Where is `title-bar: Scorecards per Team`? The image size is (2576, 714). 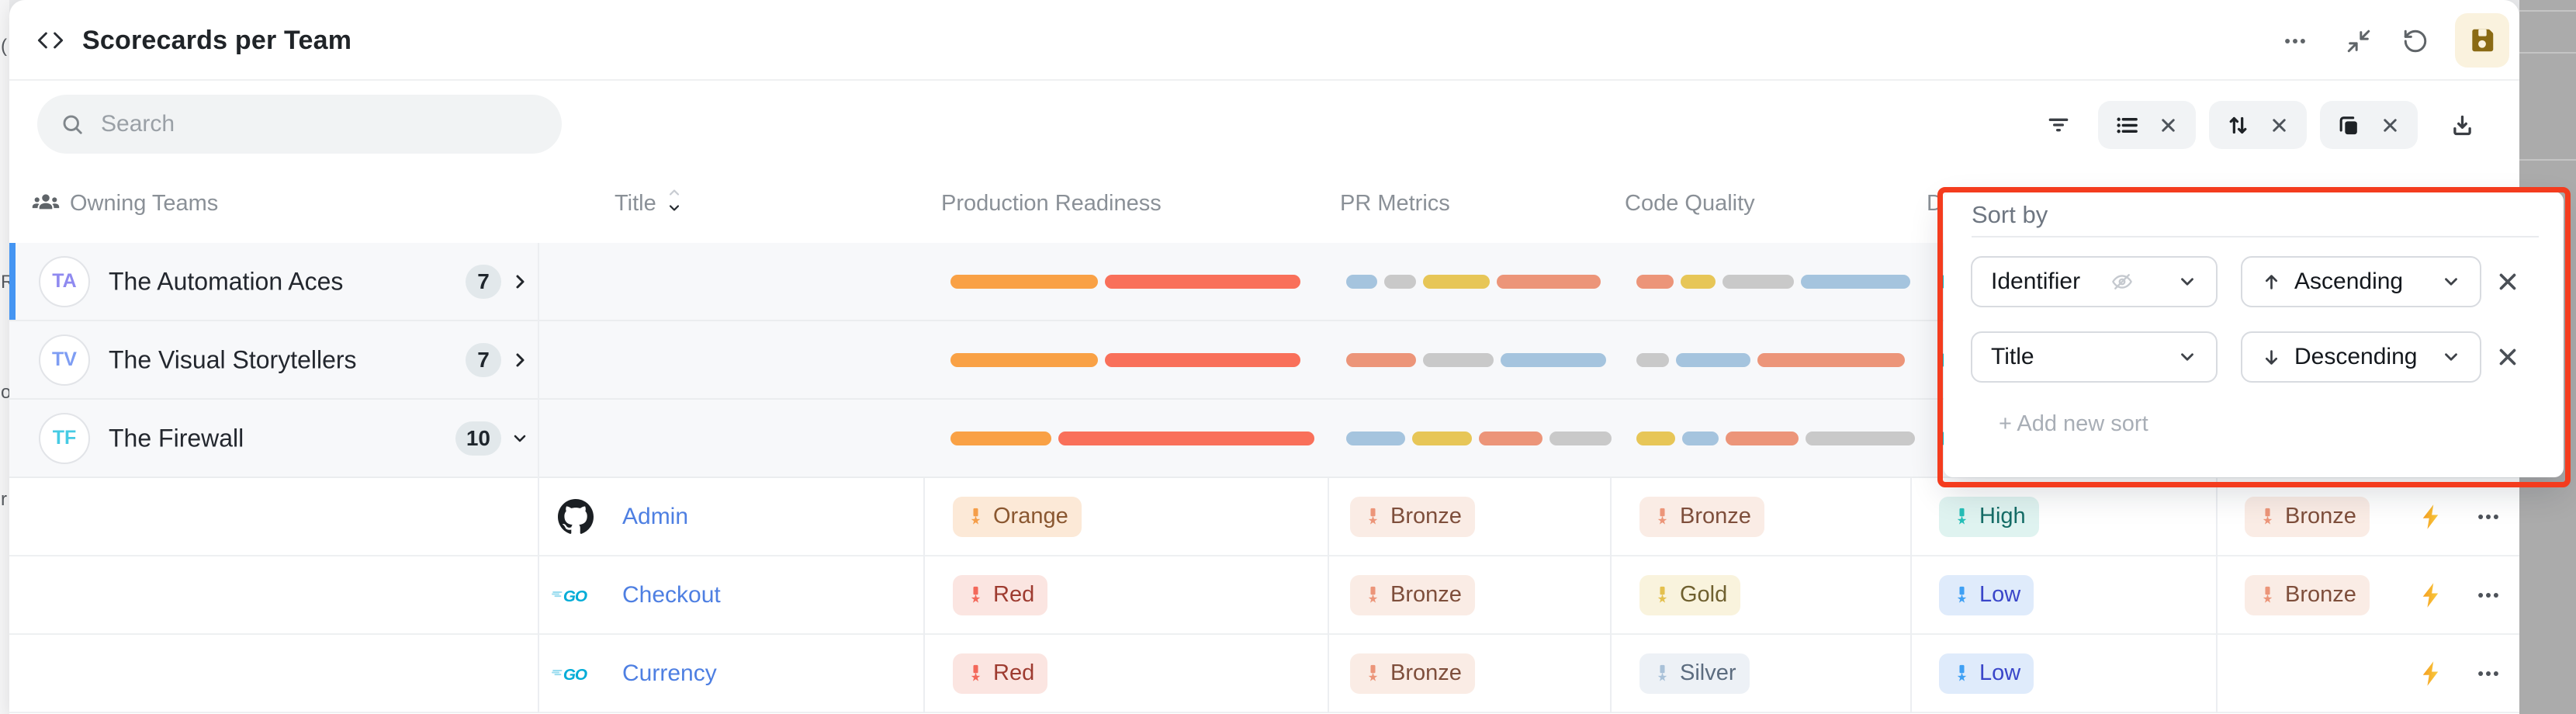
title-bar: Scorecards per Team is located at coordinates (1264, 40).